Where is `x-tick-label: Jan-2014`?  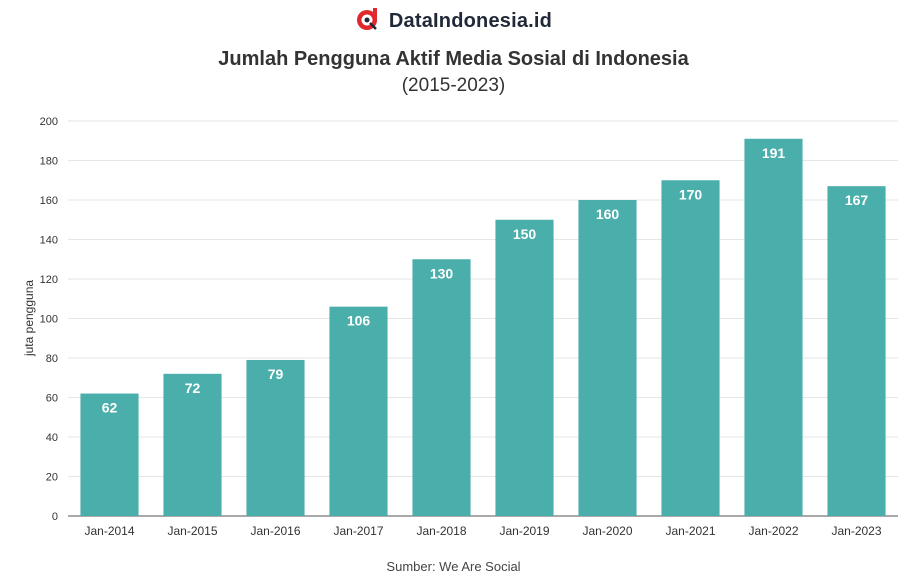
x-tick-label: Jan-2014 is located at coordinates (109, 531).